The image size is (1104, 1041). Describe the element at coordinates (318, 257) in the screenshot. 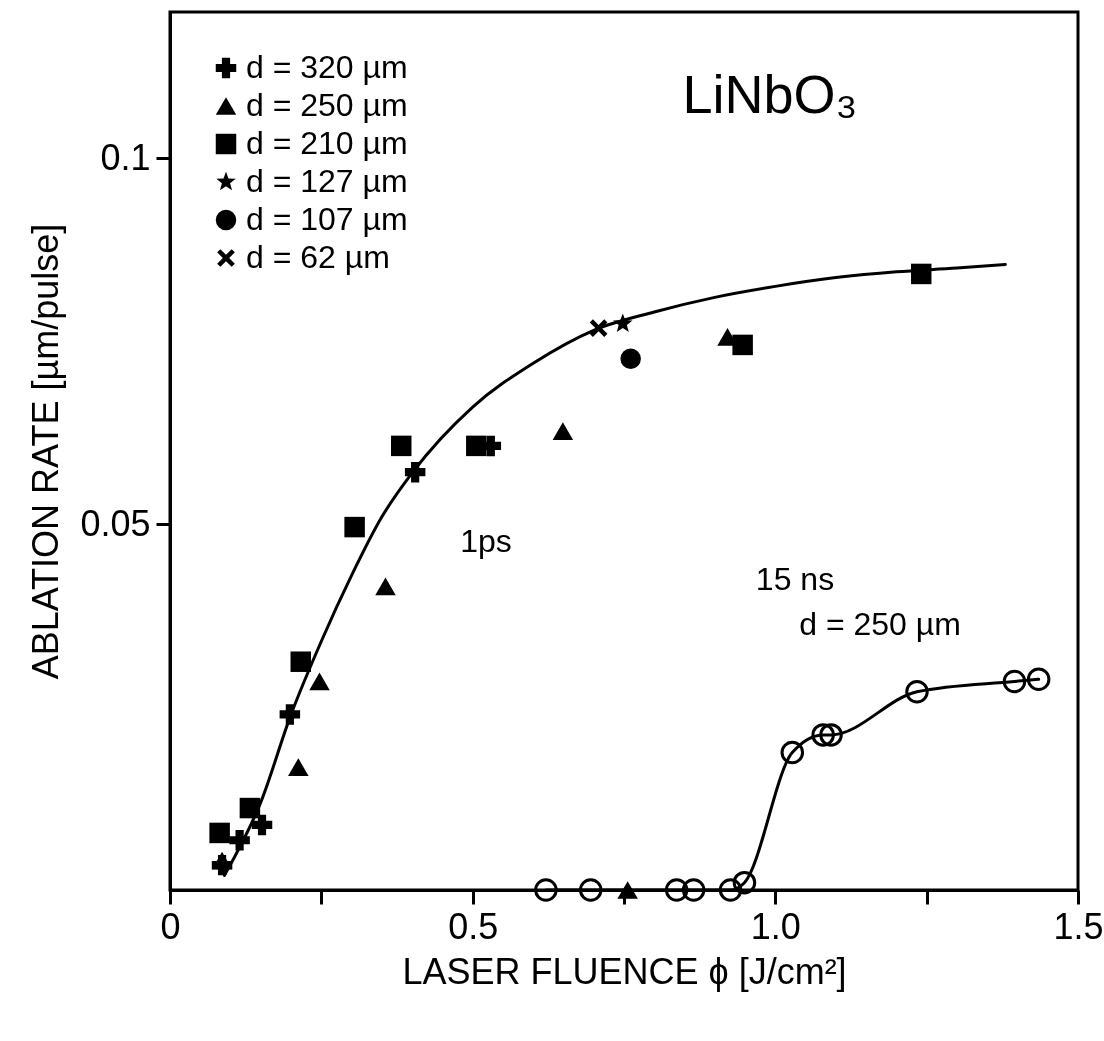

I see `legend-label: d = 62 µm` at that location.